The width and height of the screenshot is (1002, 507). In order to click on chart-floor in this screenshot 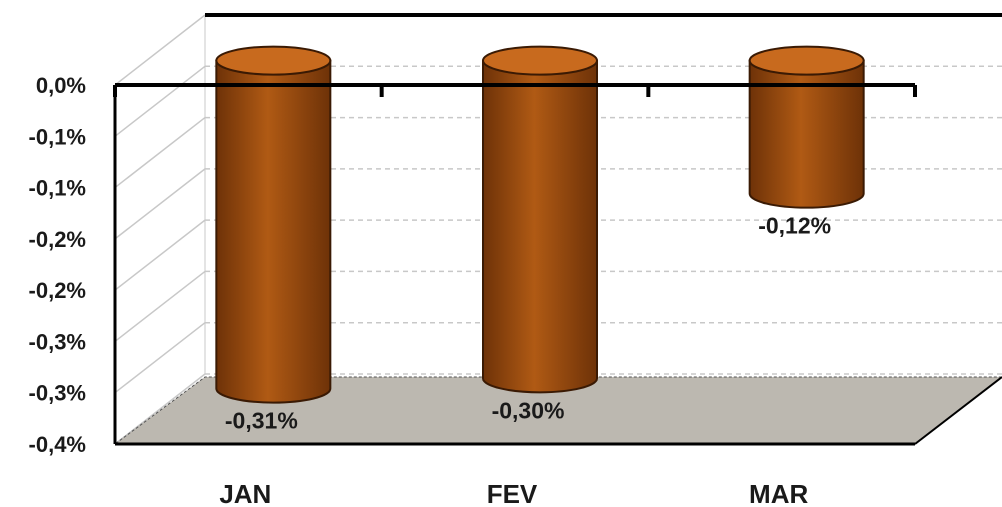, I will do `click(557, 410)`.